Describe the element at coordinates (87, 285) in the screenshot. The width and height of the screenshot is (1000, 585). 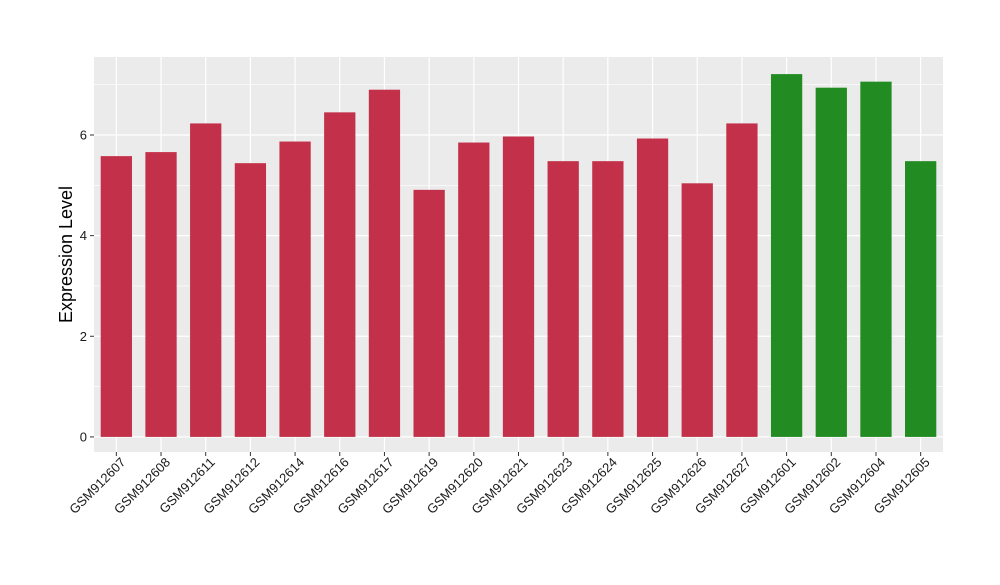
I see `y-axis: 0 2 4 6` at that location.